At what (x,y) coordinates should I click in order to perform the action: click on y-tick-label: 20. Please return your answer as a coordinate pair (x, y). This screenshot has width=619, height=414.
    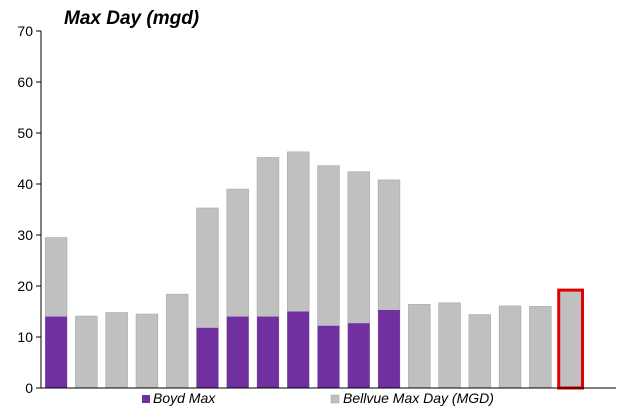
    Looking at the image, I should click on (25, 286).